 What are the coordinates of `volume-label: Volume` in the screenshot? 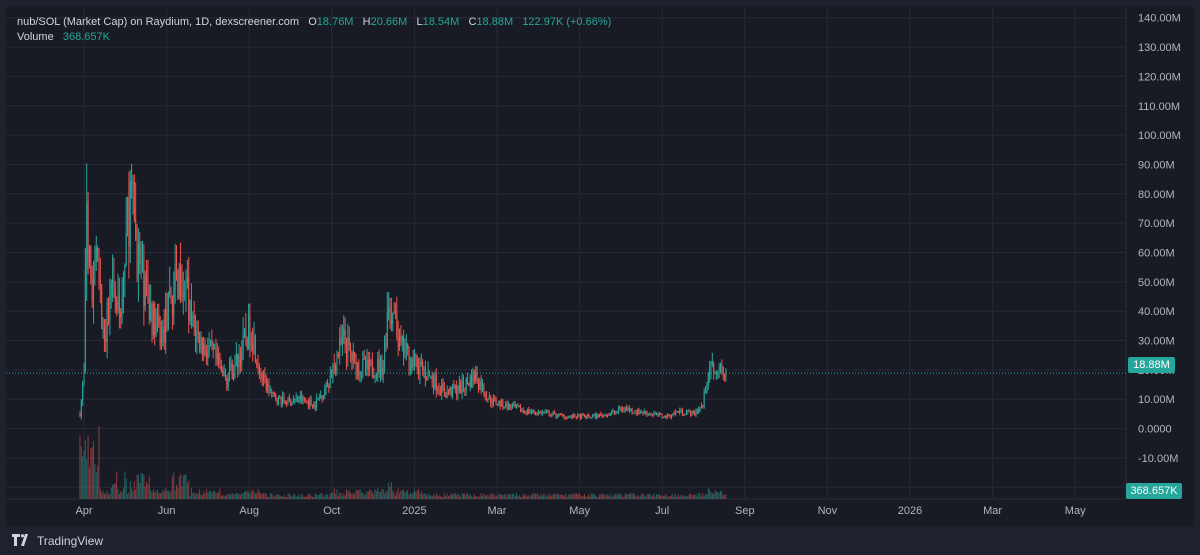 It's located at (35, 37).